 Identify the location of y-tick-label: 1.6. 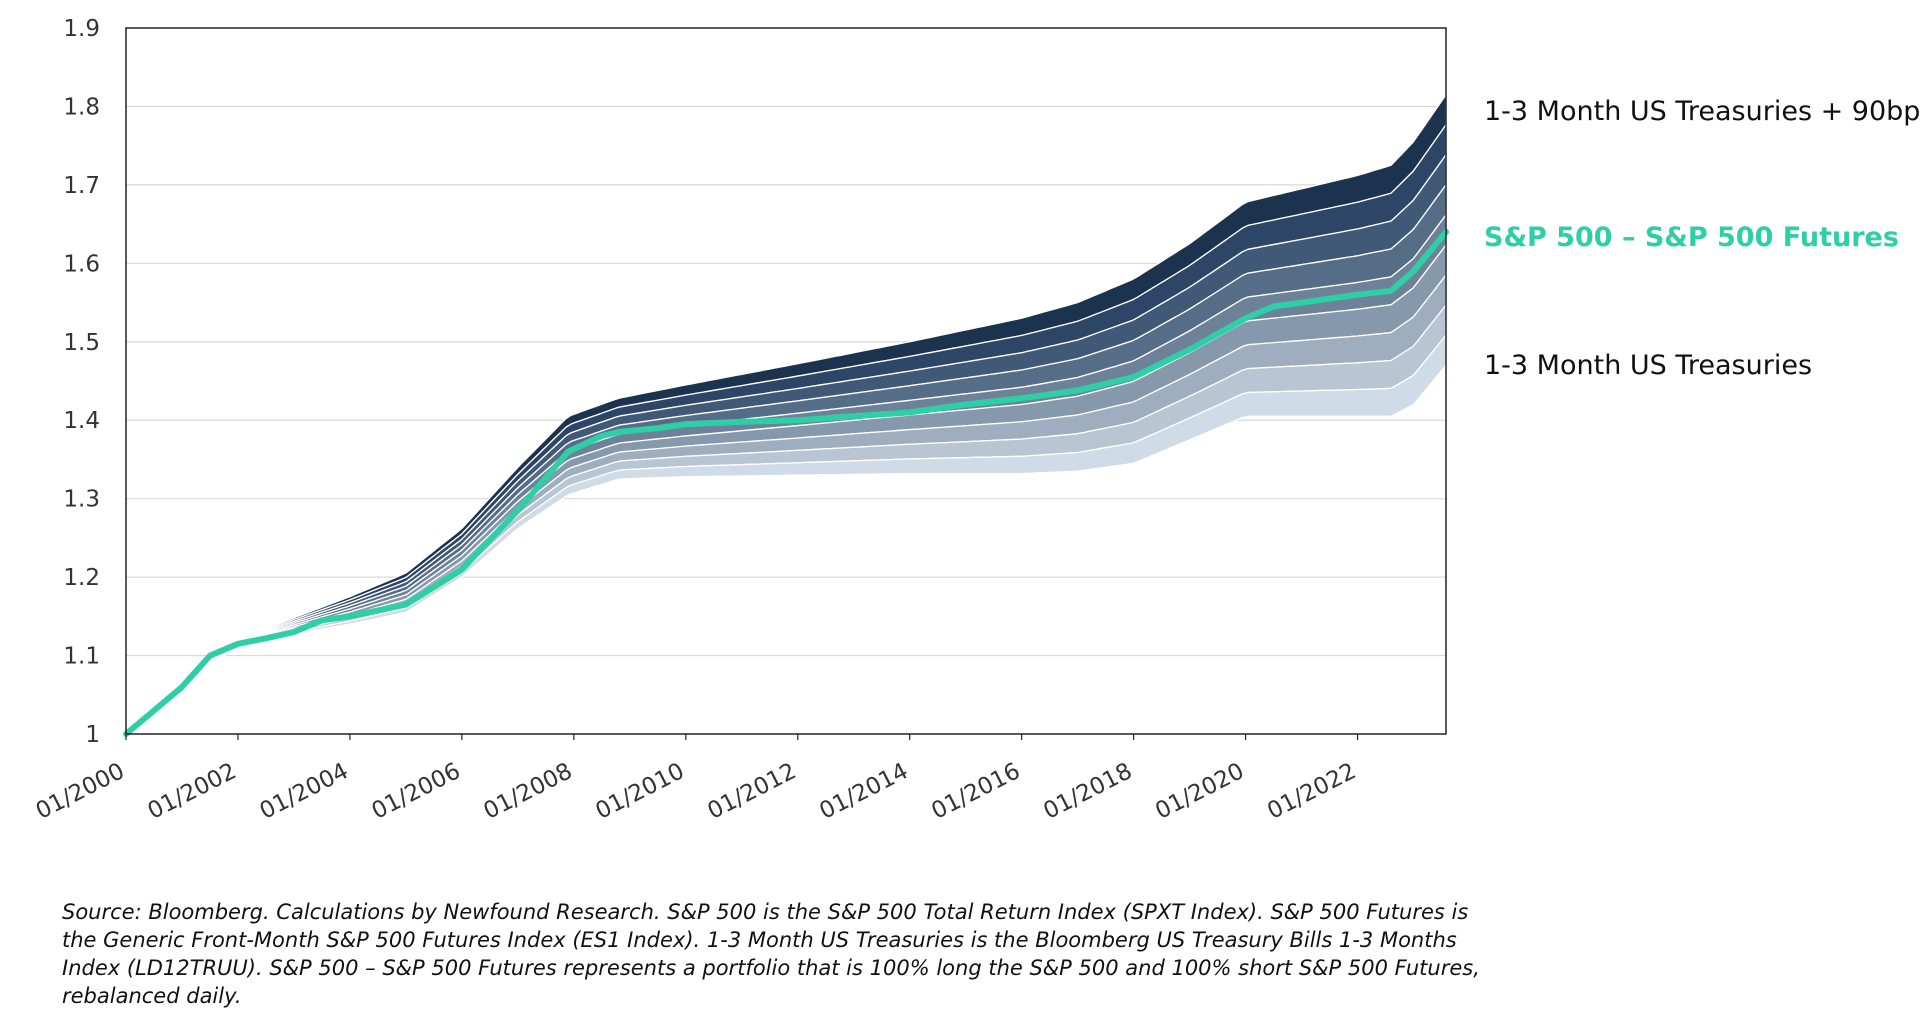
(81, 264).